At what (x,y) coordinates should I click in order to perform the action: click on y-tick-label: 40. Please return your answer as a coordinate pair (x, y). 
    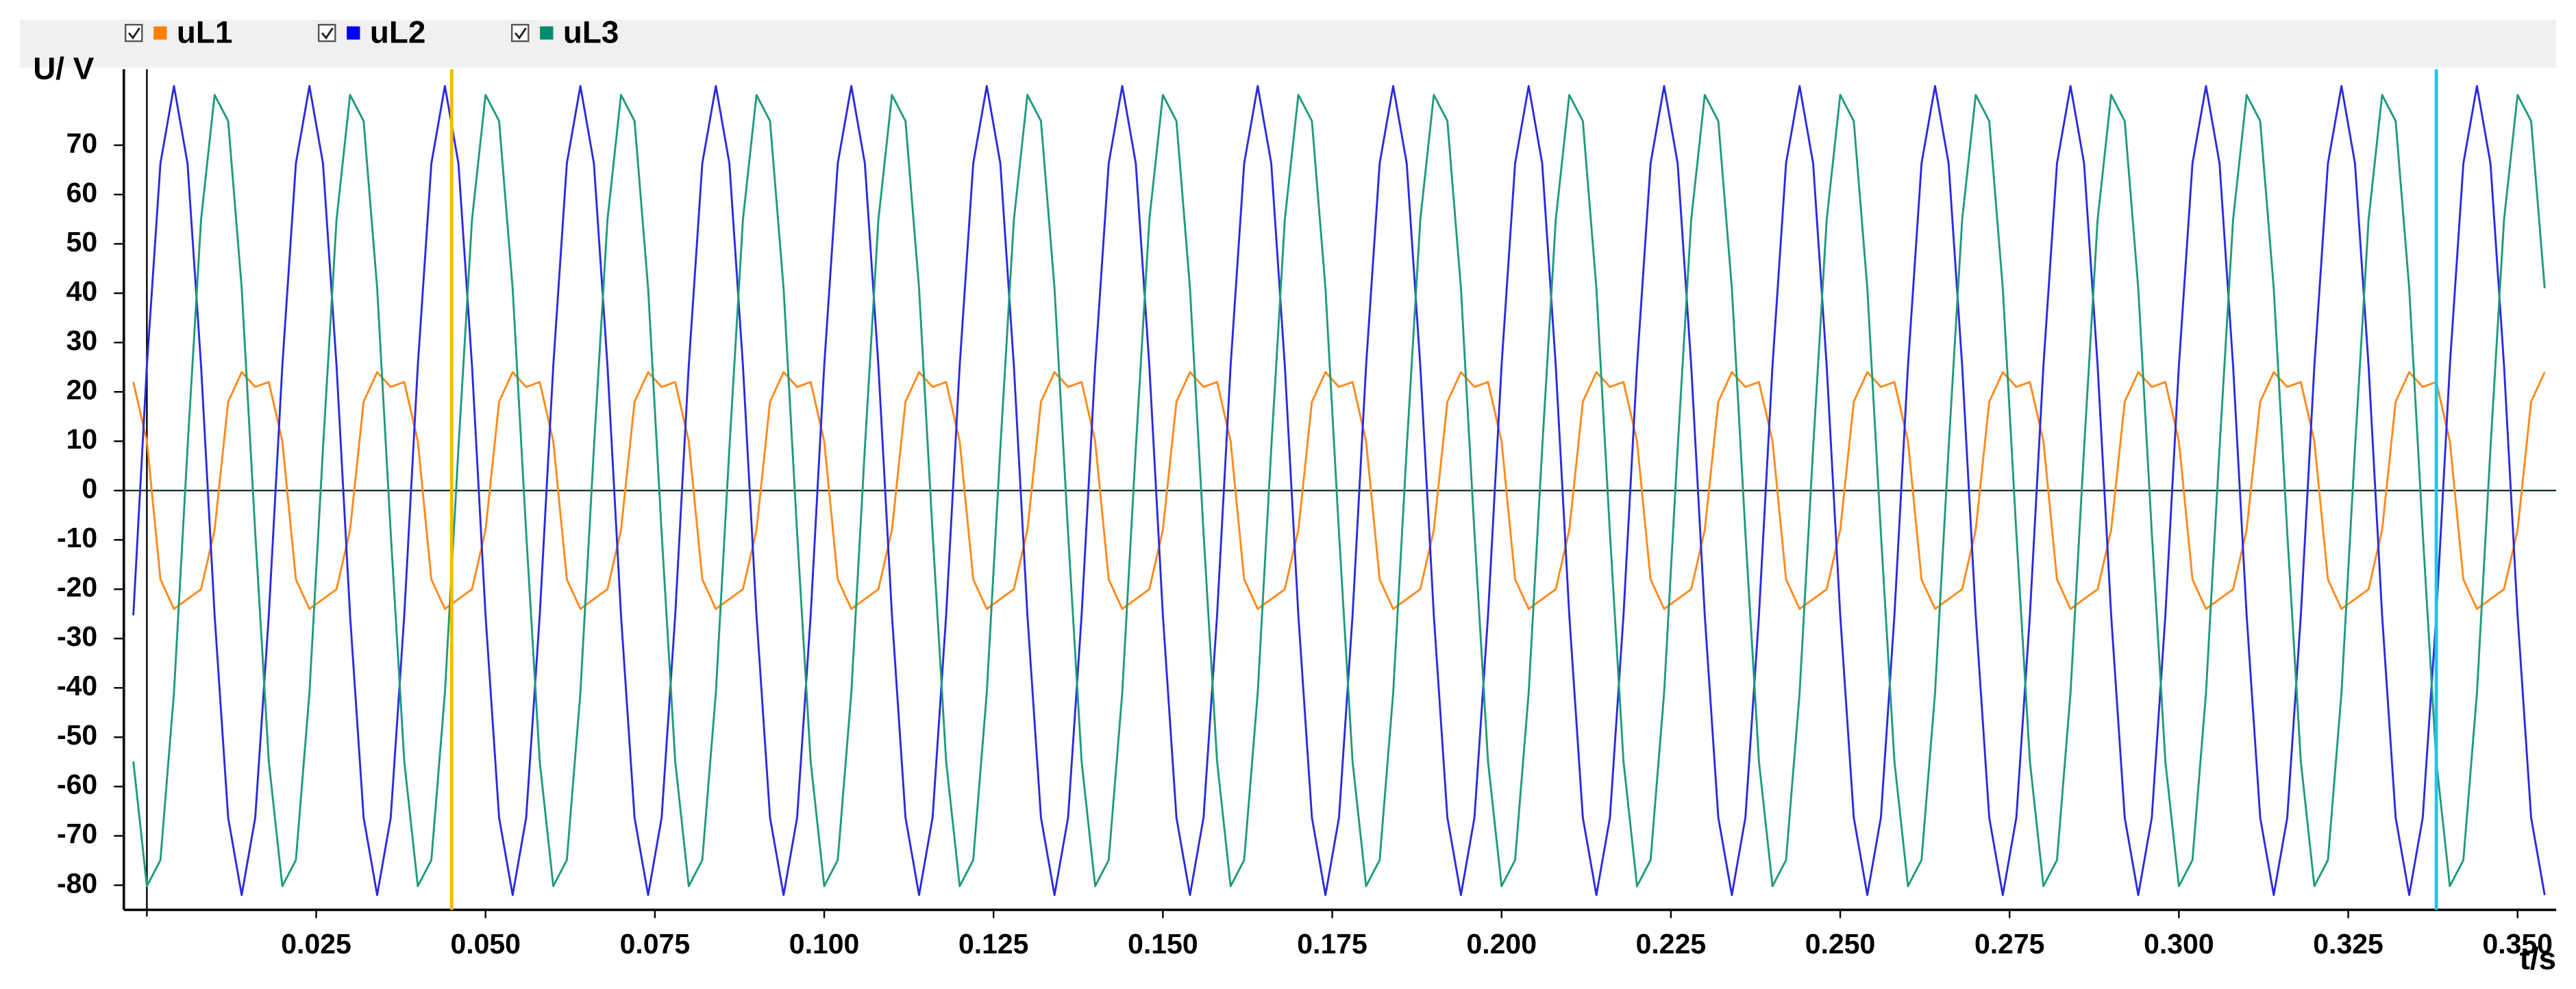
    Looking at the image, I should click on (82, 291).